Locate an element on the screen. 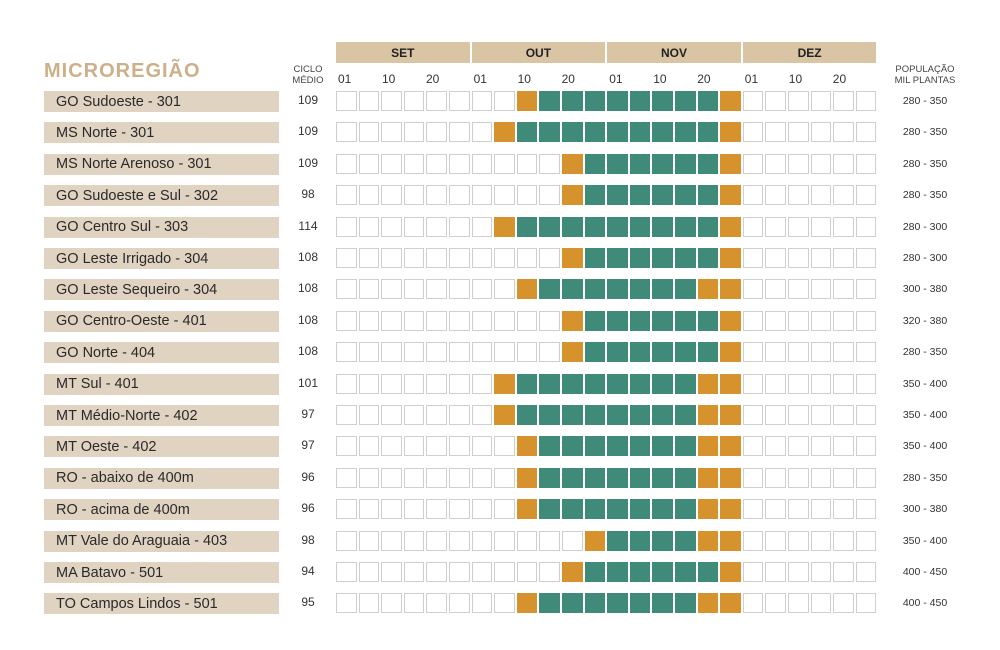  tick-label: 20 is located at coordinates (704, 79).